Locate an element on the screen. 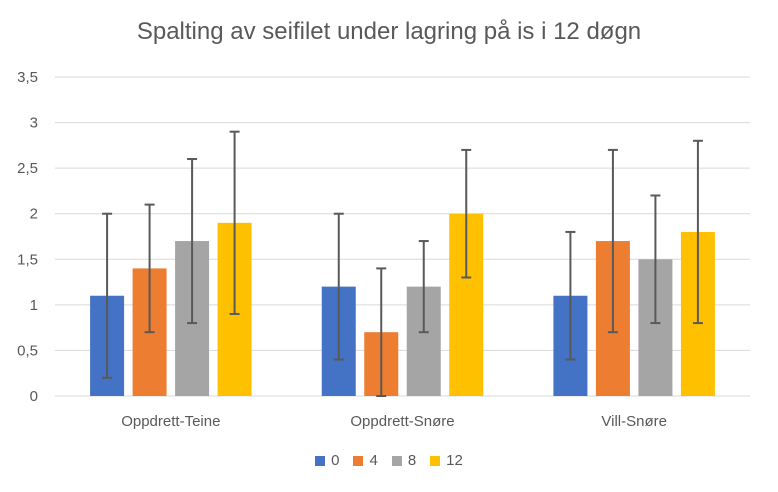 The width and height of the screenshot is (778, 492). x-tick-label: Oppdrett-Snøre is located at coordinates (402, 421).